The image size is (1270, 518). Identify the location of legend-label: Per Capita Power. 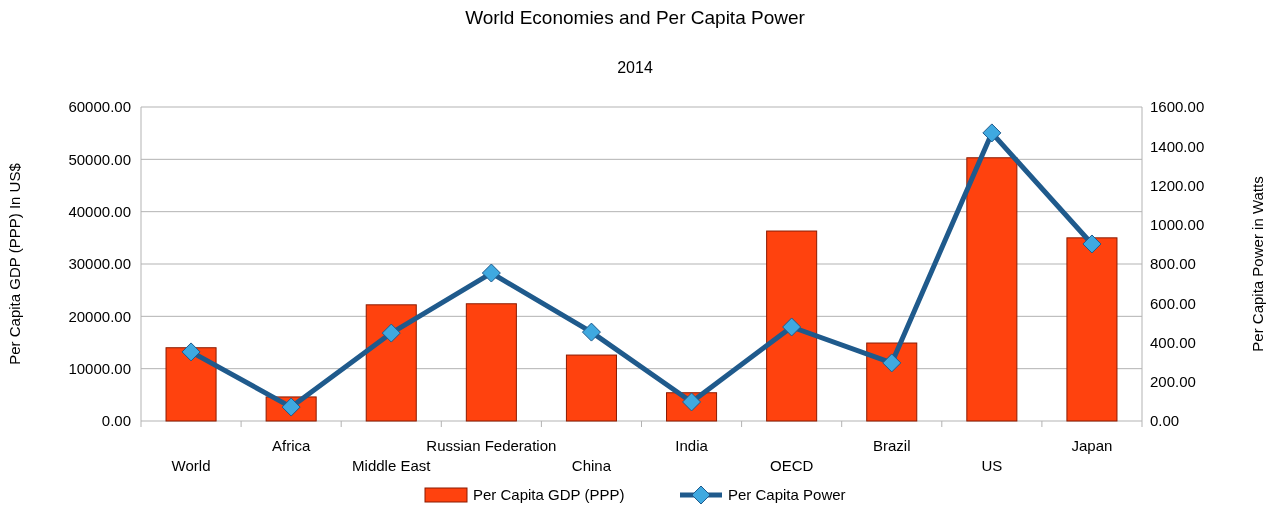
(787, 495).